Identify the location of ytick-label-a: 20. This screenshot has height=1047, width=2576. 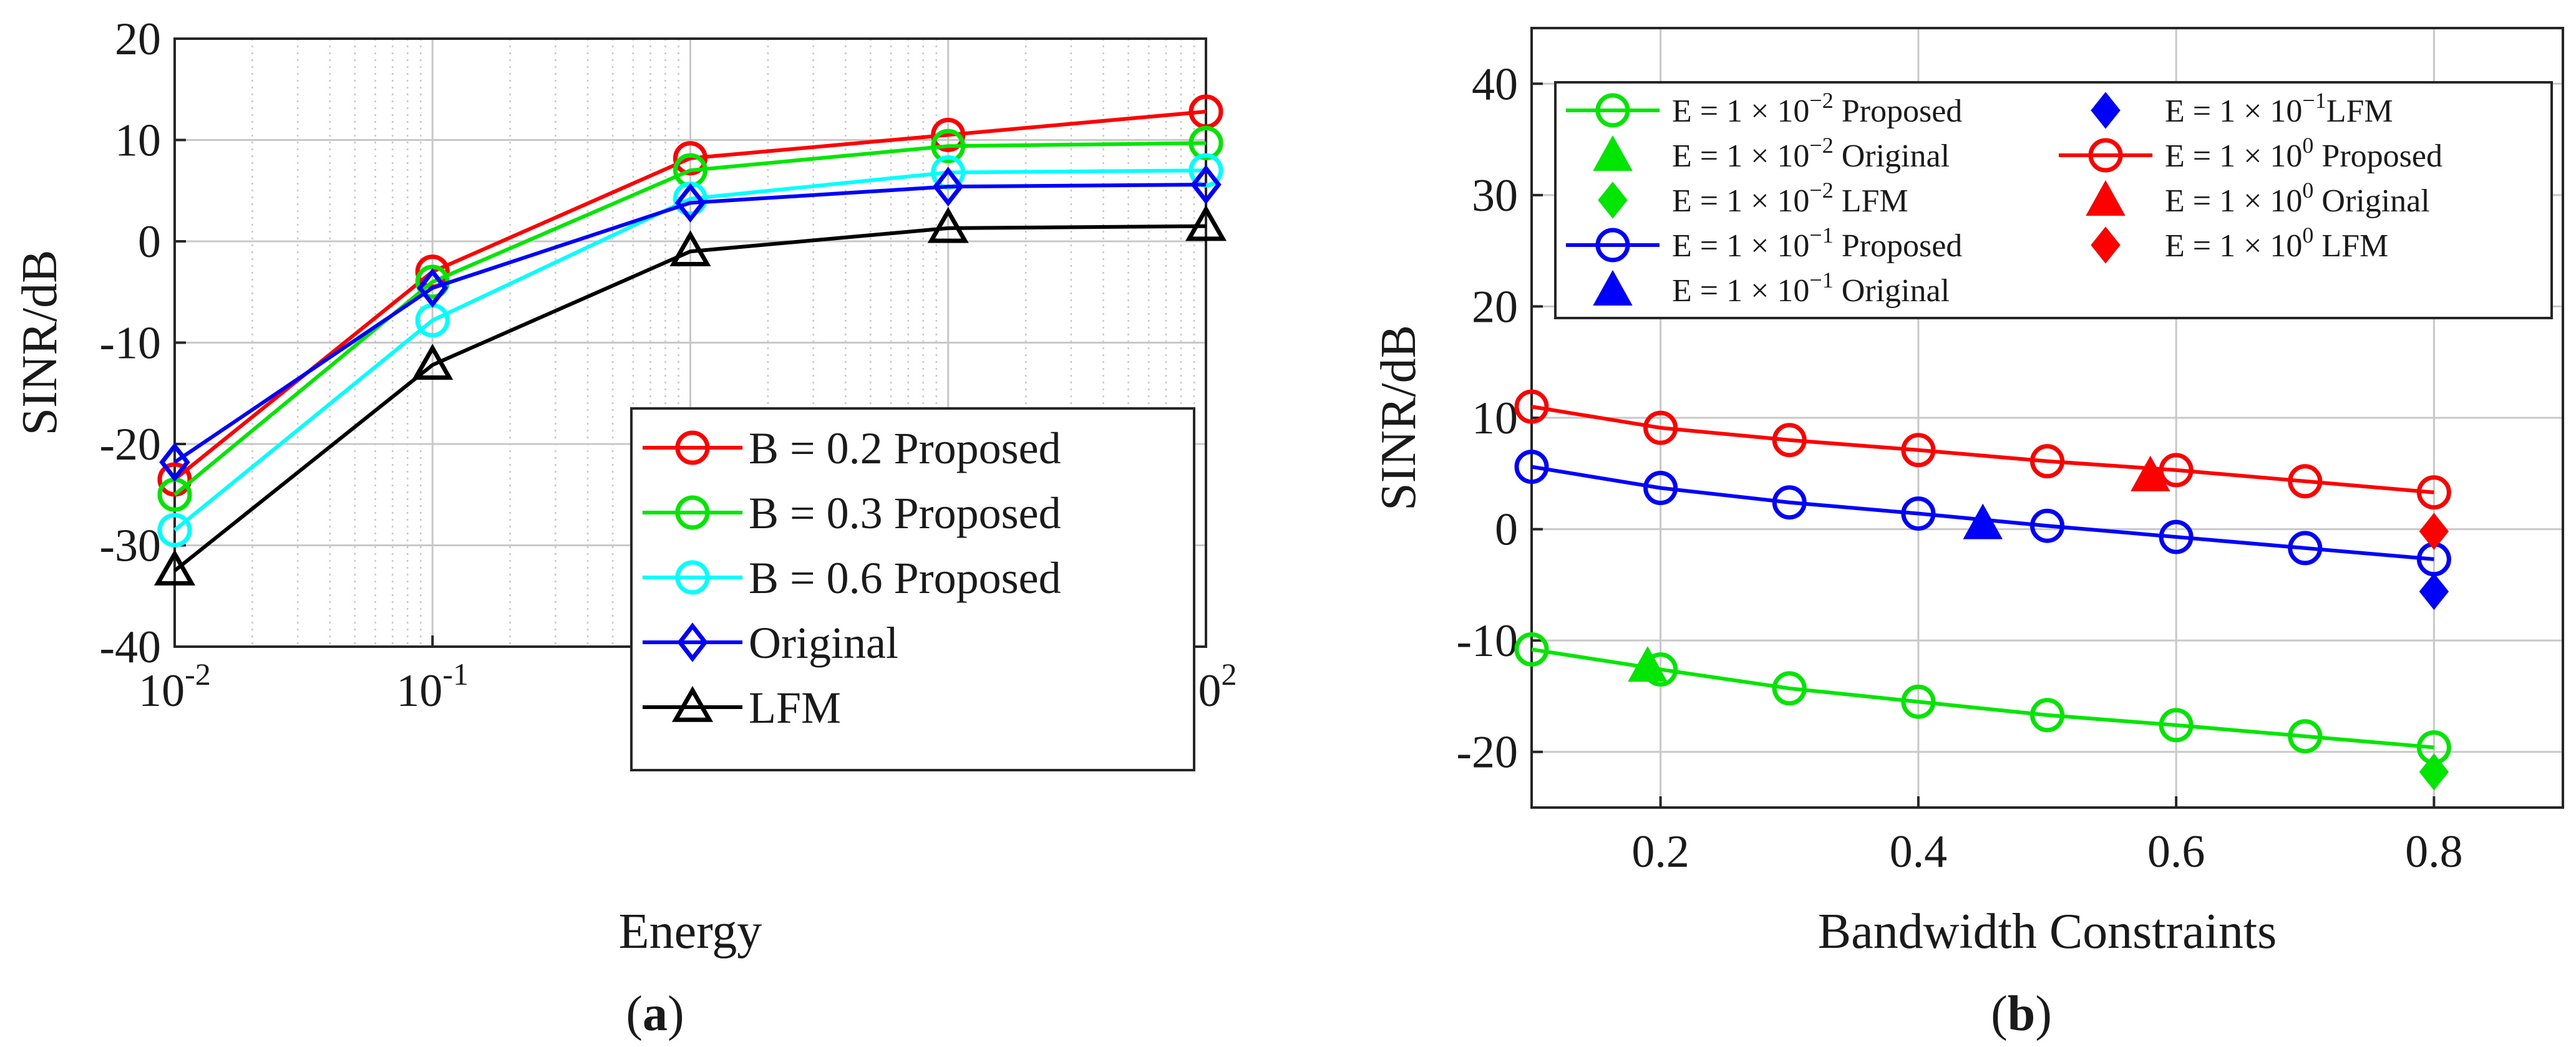
(138, 39).